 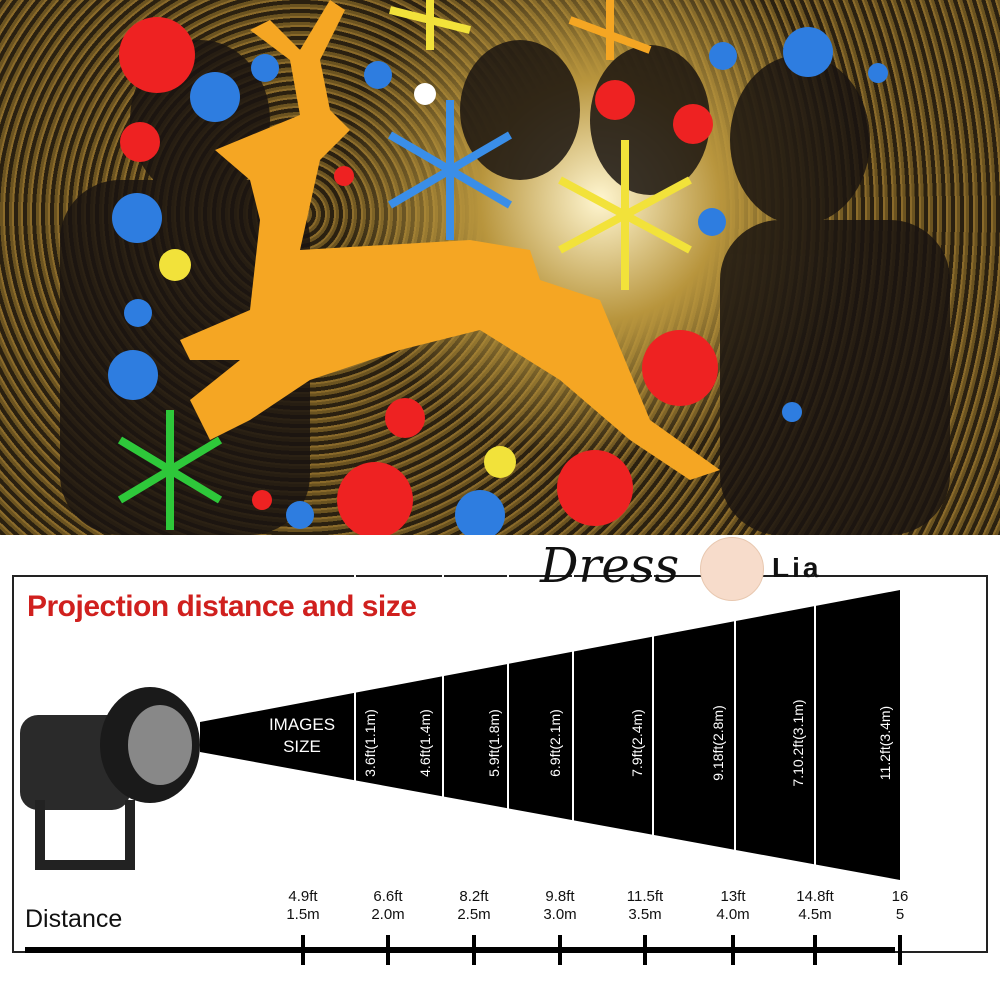 I want to click on distance-m: 4.5m, so click(x=815, y=914).